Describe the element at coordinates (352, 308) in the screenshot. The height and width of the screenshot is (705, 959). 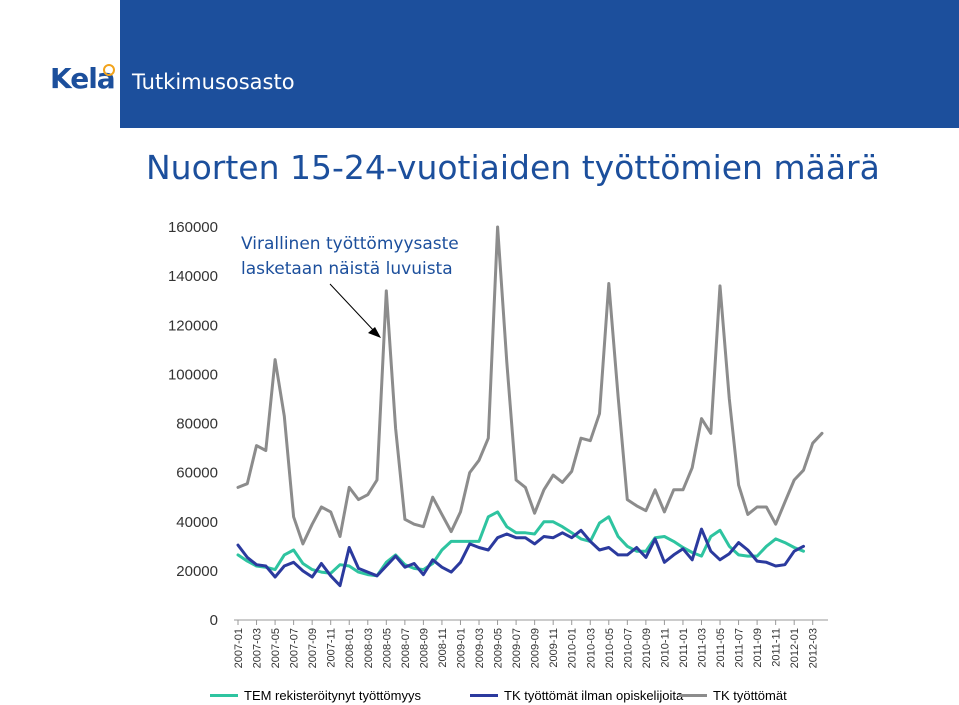
I see `annotation-arrow-line` at that location.